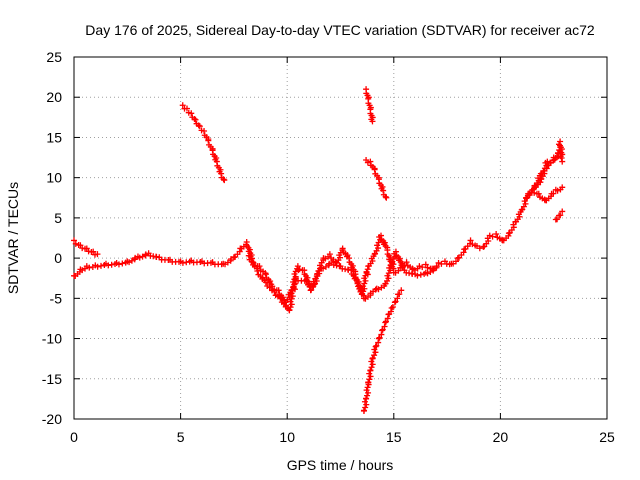 Image resolution: width=640 pixels, height=480 pixels. I want to click on y-tick-label: -15, so click(52, 379).